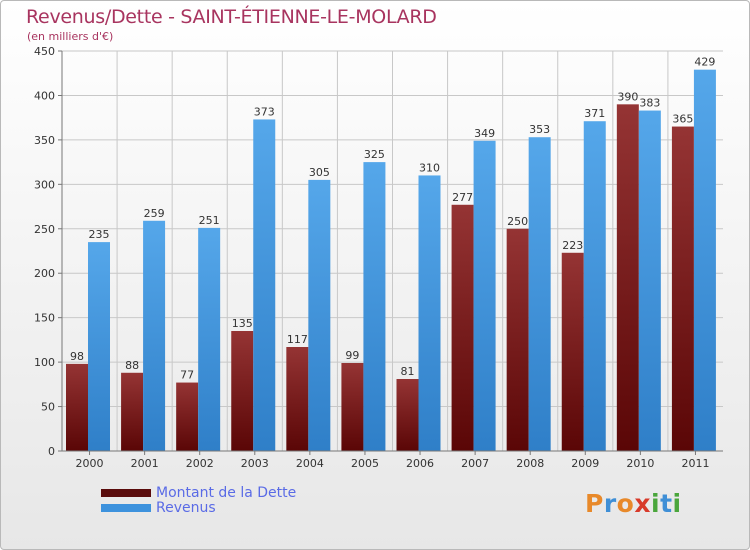  I want to click on y-tick-label: 150, so click(44, 318).